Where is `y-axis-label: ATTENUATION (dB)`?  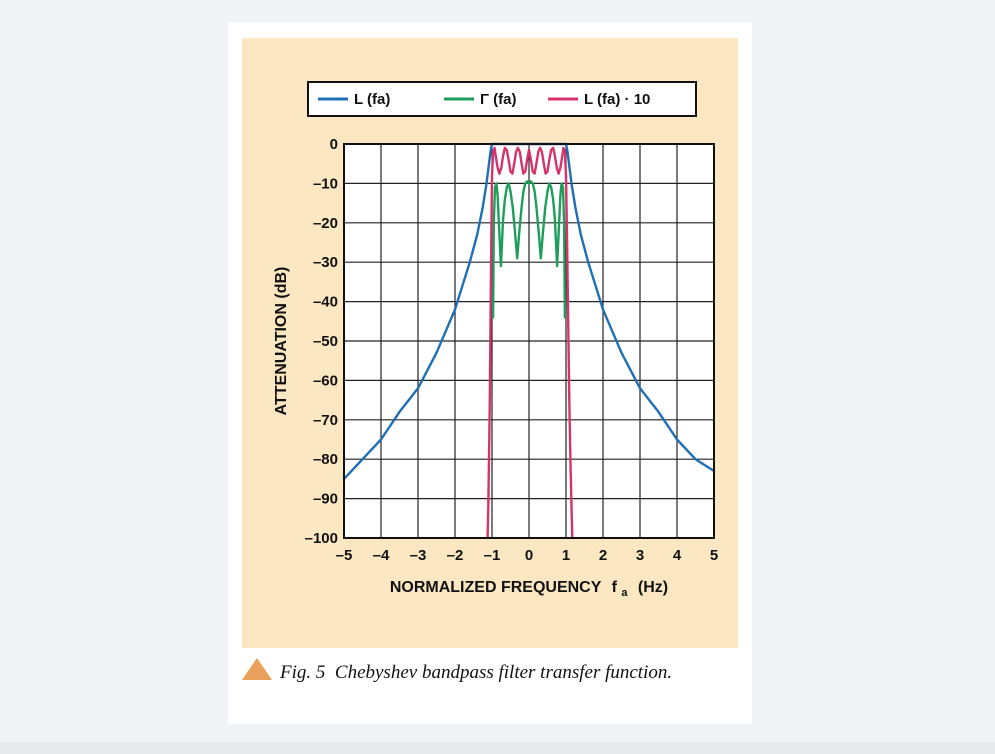 y-axis-label: ATTENUATION (dB) is located at coordinates (281, 341).